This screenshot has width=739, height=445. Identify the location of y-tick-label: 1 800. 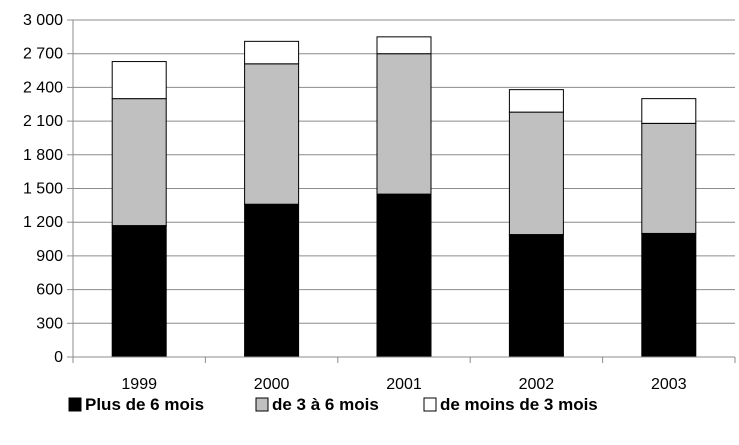
(43, 155).